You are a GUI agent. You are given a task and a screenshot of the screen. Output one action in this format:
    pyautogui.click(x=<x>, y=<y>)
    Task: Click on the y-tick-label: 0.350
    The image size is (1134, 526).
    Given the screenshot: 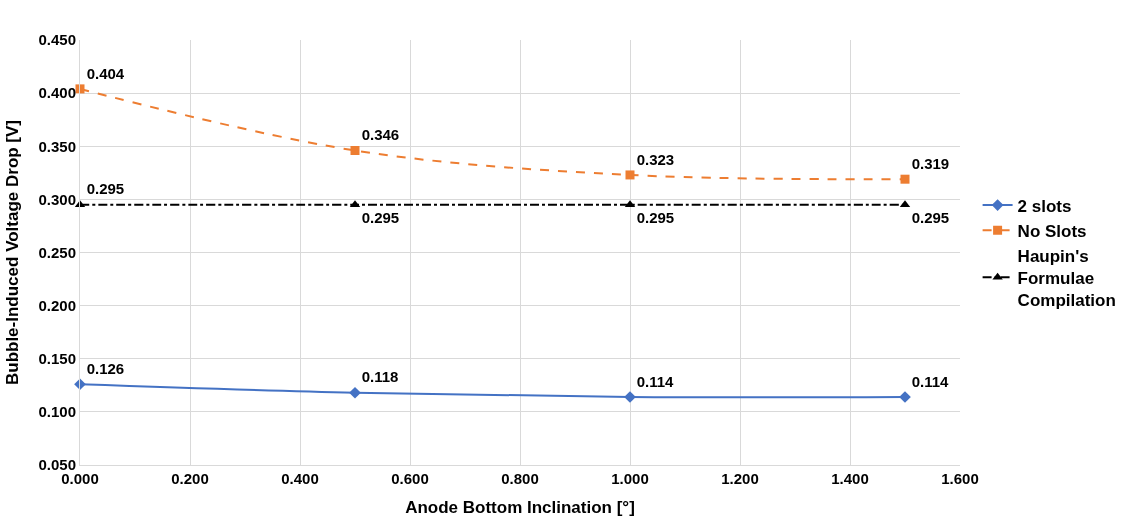 What is the action you would take?
    pyautogui.click(x=57, y=146)
    